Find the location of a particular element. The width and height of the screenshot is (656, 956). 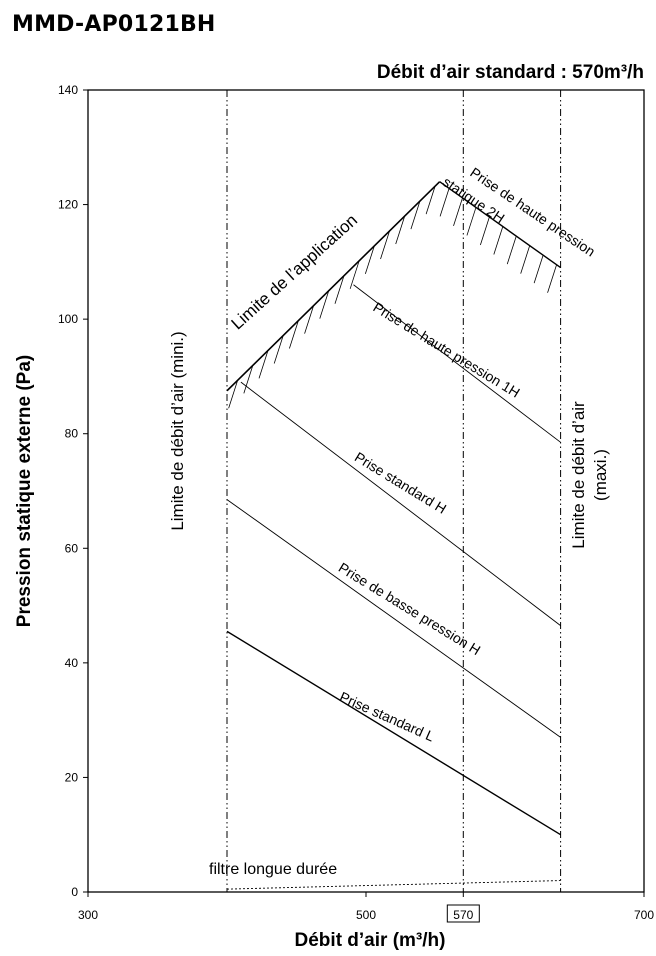

label-basse-pression-h: Prise de basse pression H is located at coordinates (410, 608).